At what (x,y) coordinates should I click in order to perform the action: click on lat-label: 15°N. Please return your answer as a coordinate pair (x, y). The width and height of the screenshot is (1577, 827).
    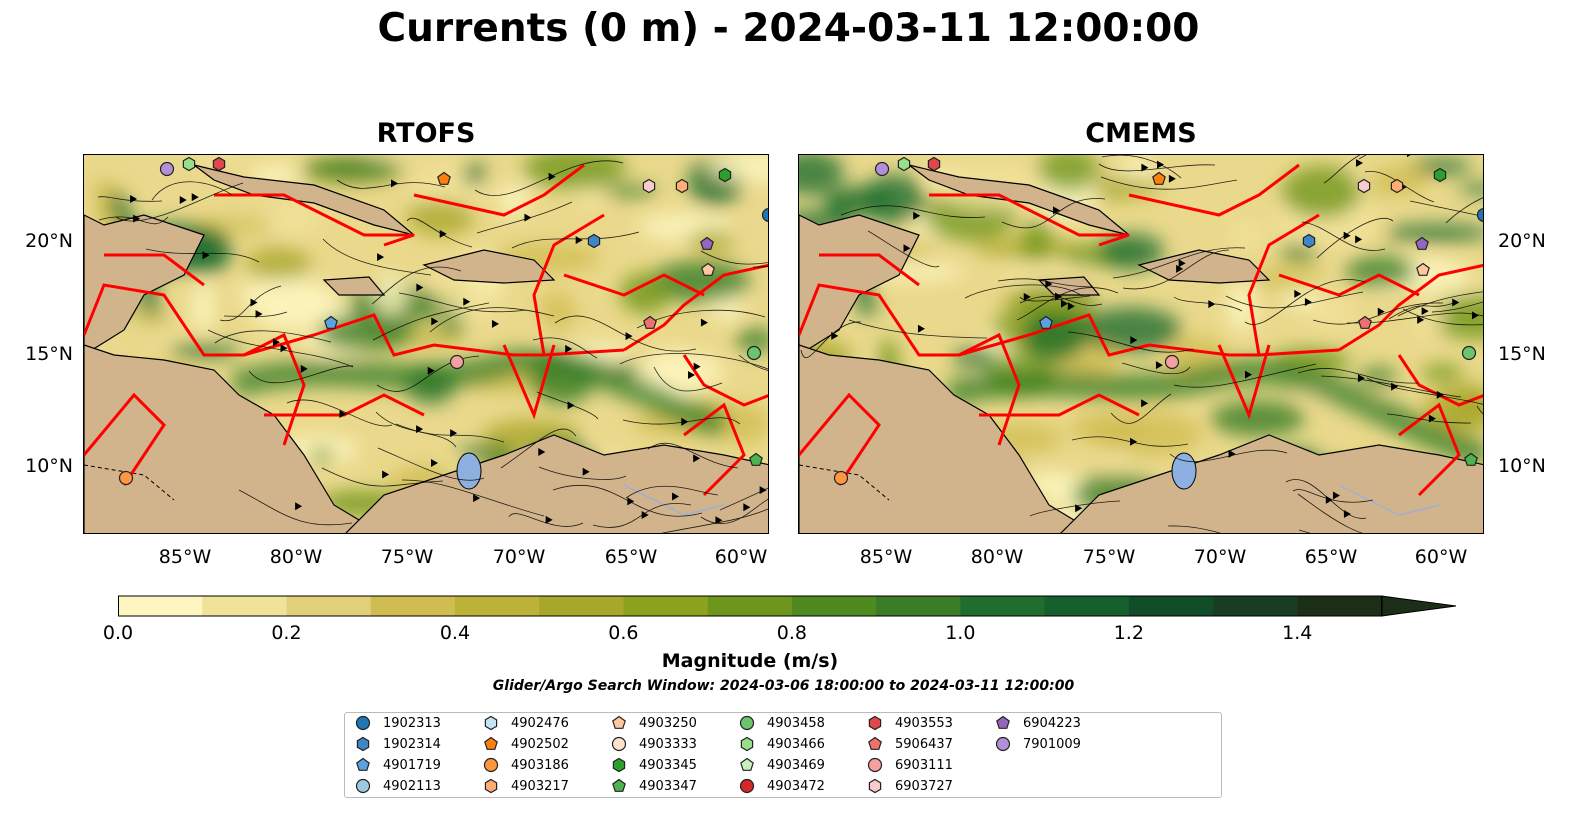
    Looking at the image, I should click on (49, 354).